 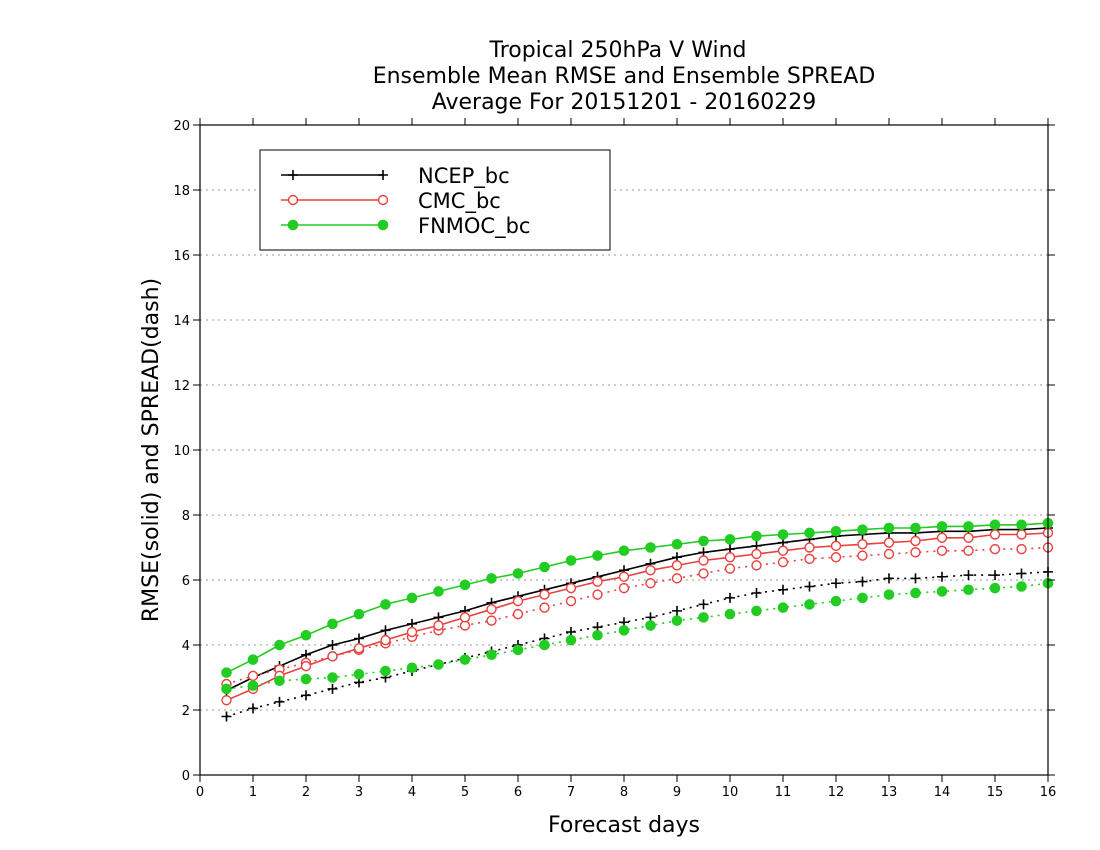 I want to click on cmc-bc-rmse-line, so click(x=637, y=617).